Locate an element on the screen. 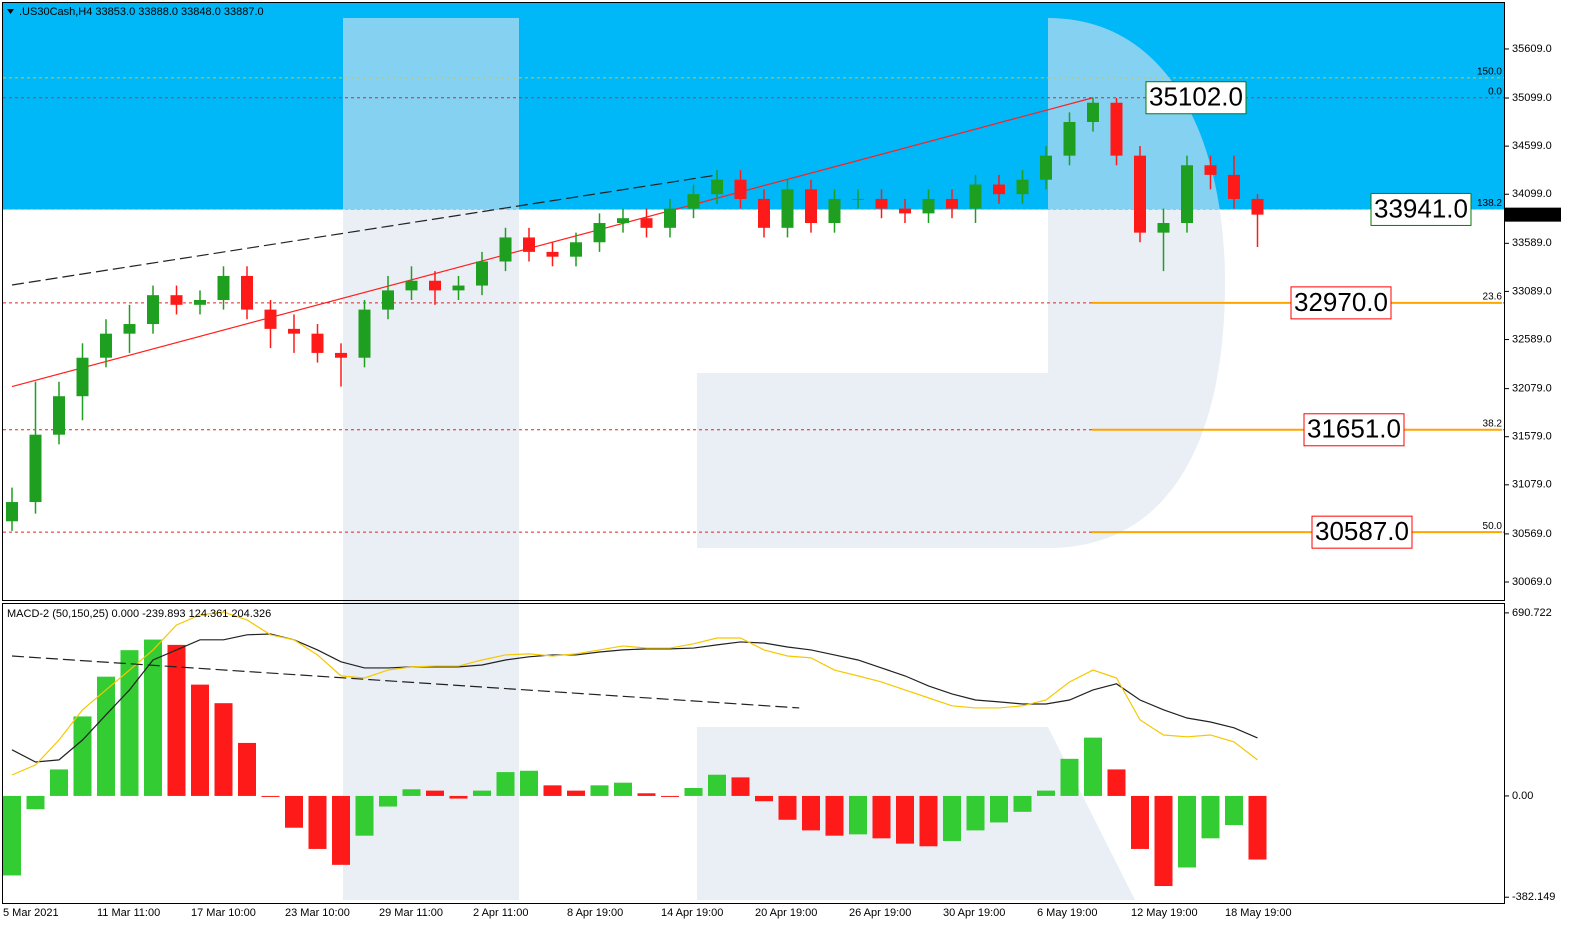 The width and height of the screenshot is (1584, 934). menu-arrow is located at coordinates (10, 11).